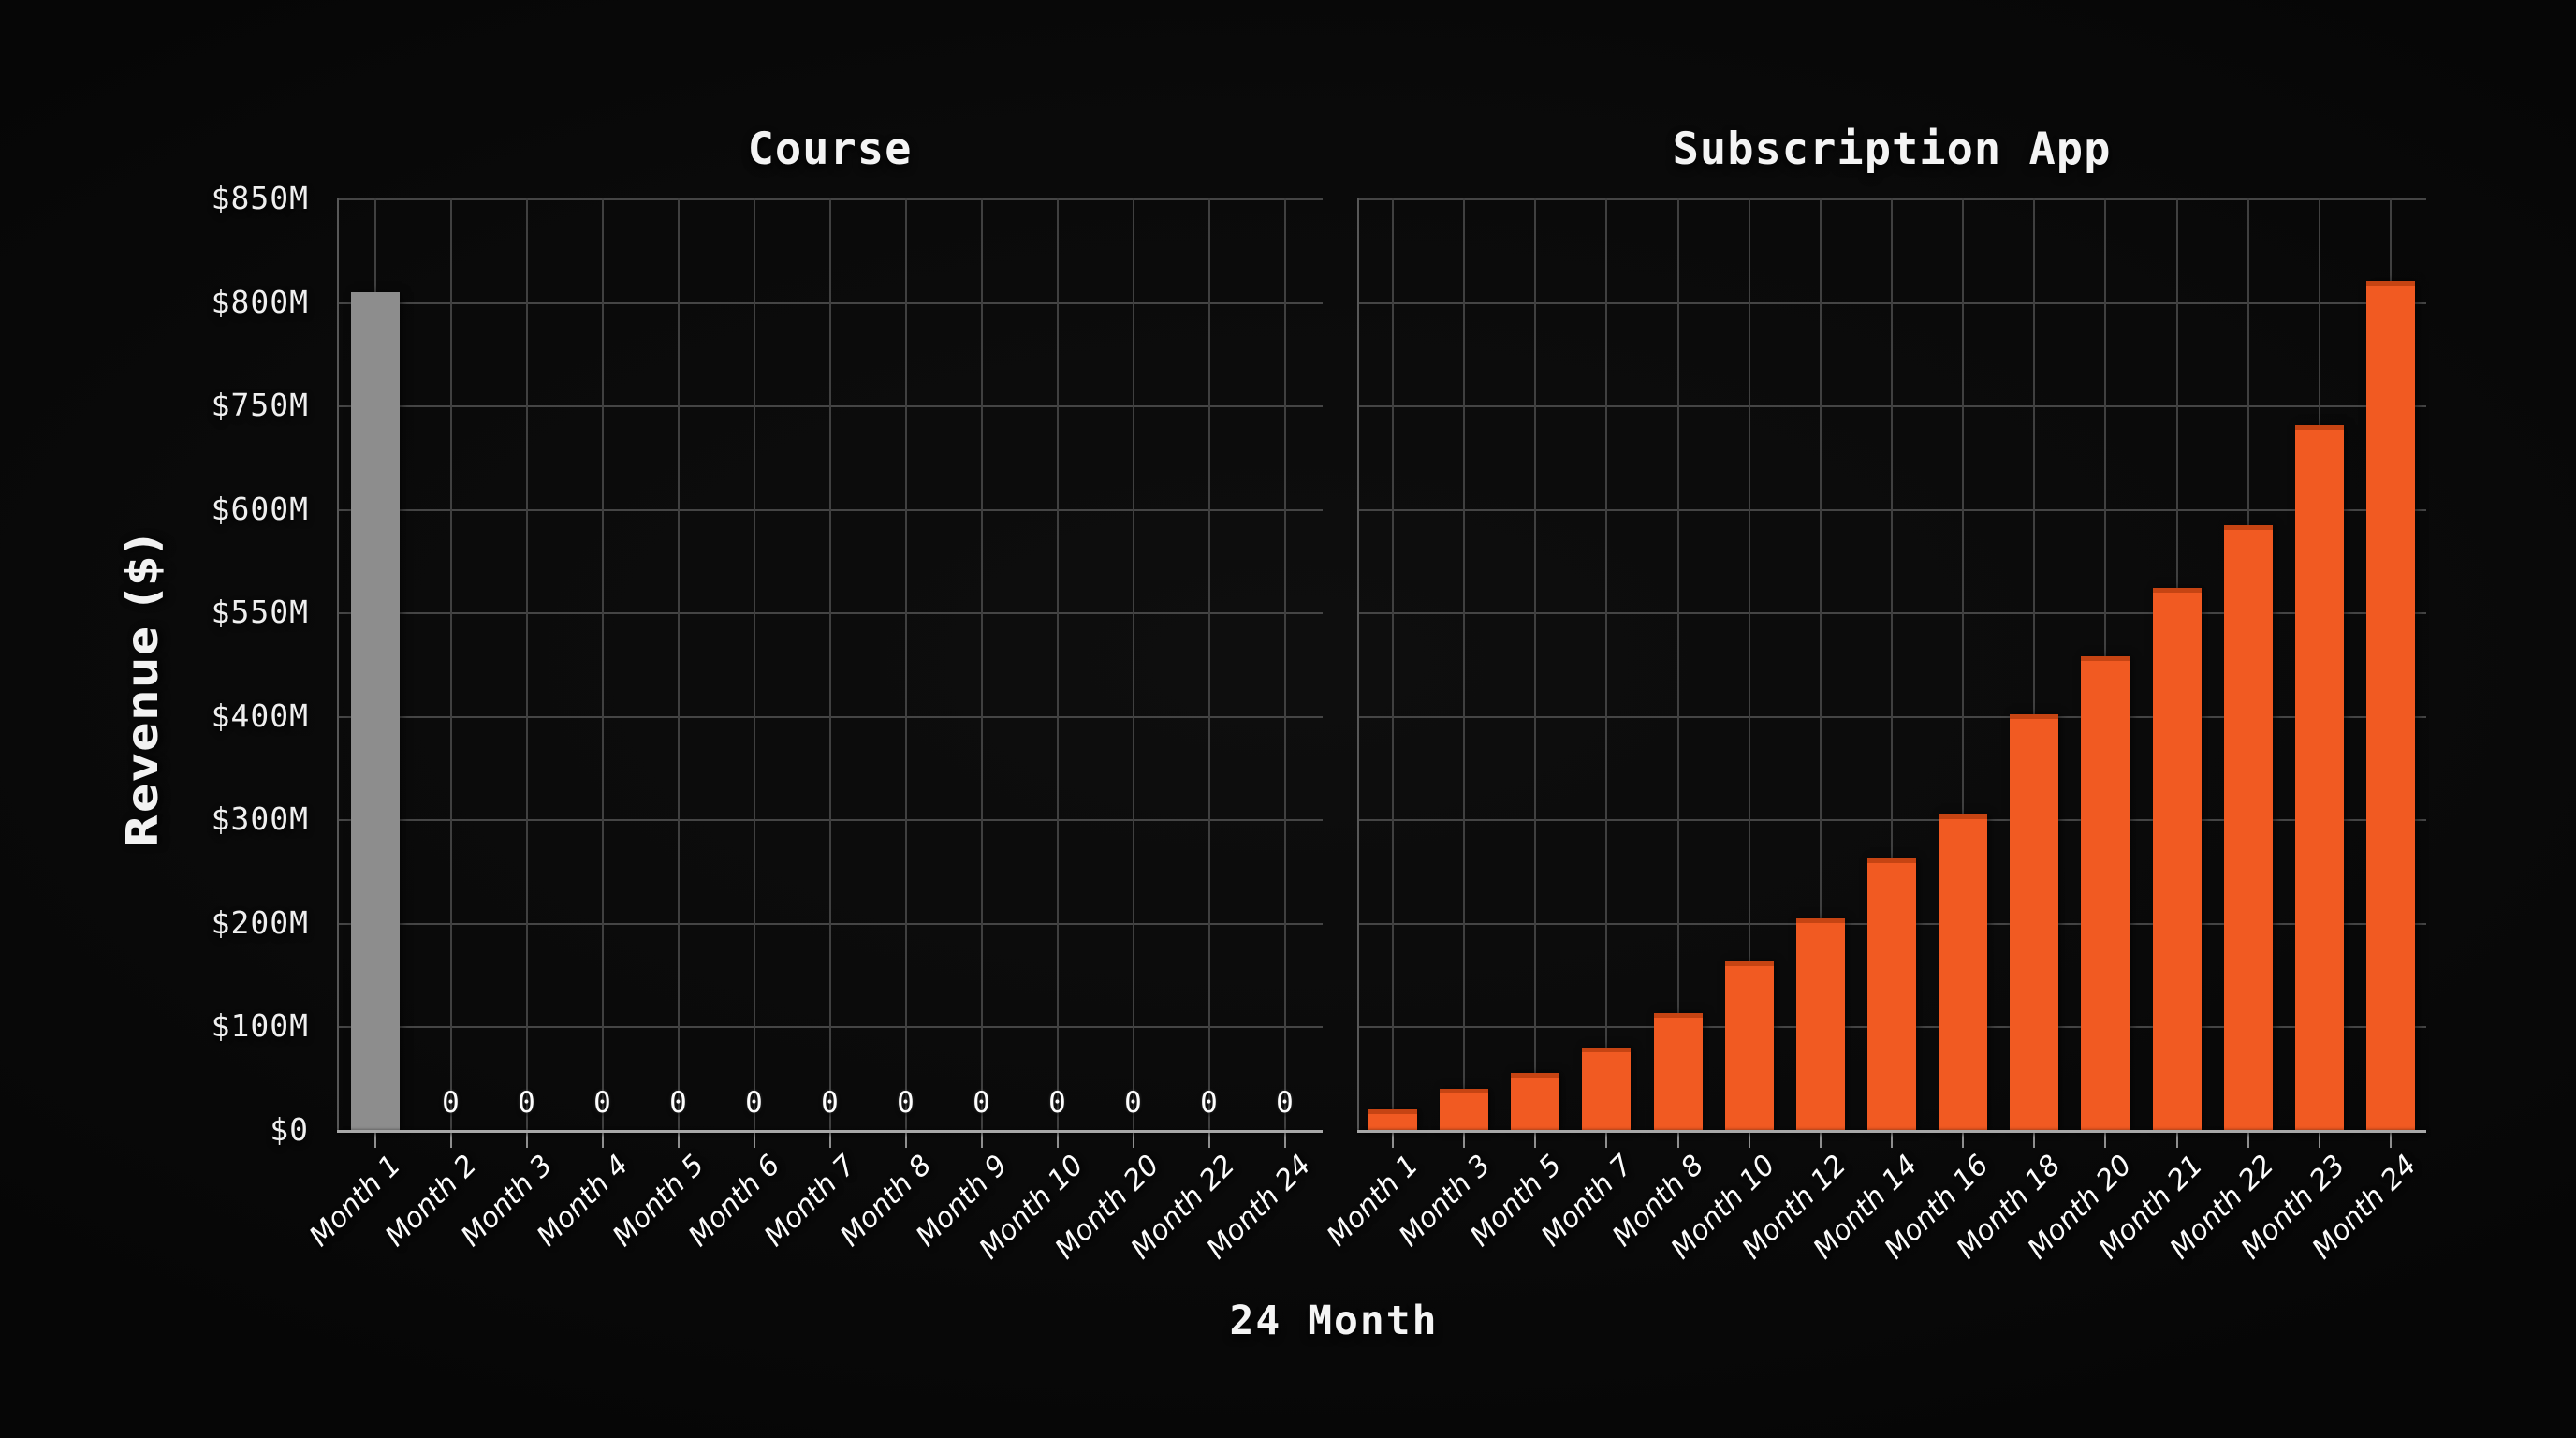 The image size is (2576, 1438). What do you see at coordinates (260, 819) in the screenshot?
I see `y-tick-label--300m: $300M` at bounding box center [260, 819].